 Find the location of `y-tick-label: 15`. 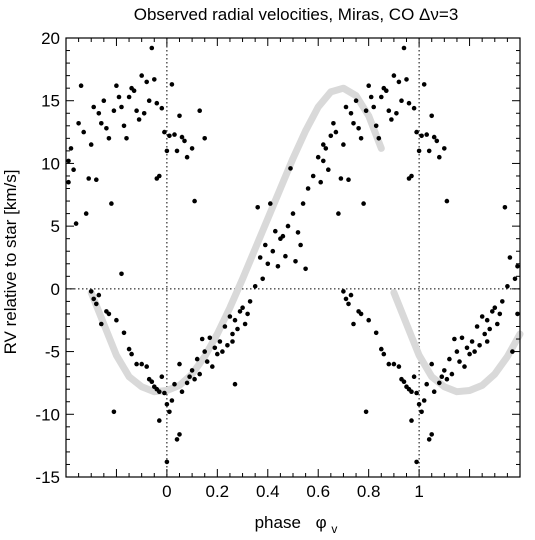

y-tick-label: 15 is located at coordinates (50, 101).